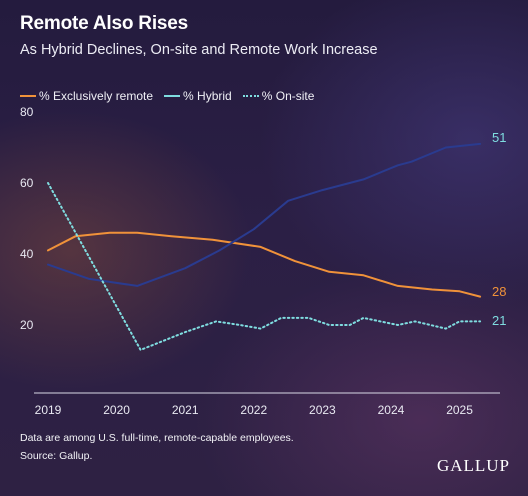 This screenshot has width=528, height=496. I want to click on legend-item-hybrid: % Hybrid, so click(198, 96).